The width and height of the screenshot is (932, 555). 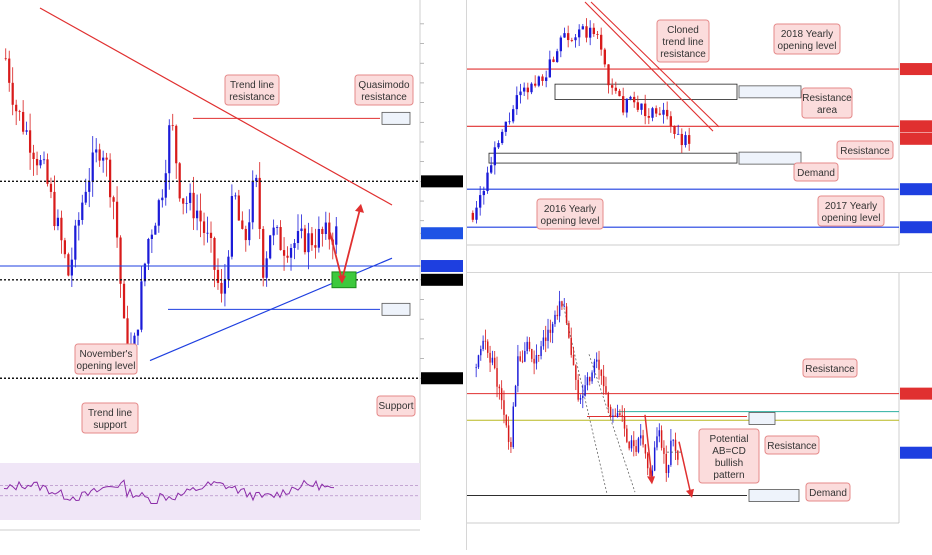 I want to click on cloned-trend-line, so click(x=649, y=66).